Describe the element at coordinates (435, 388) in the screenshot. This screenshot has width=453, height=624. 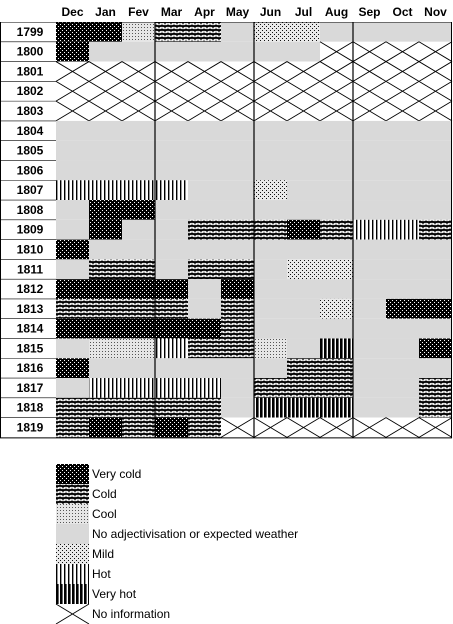
I see `cell-1817-nov` at that location.